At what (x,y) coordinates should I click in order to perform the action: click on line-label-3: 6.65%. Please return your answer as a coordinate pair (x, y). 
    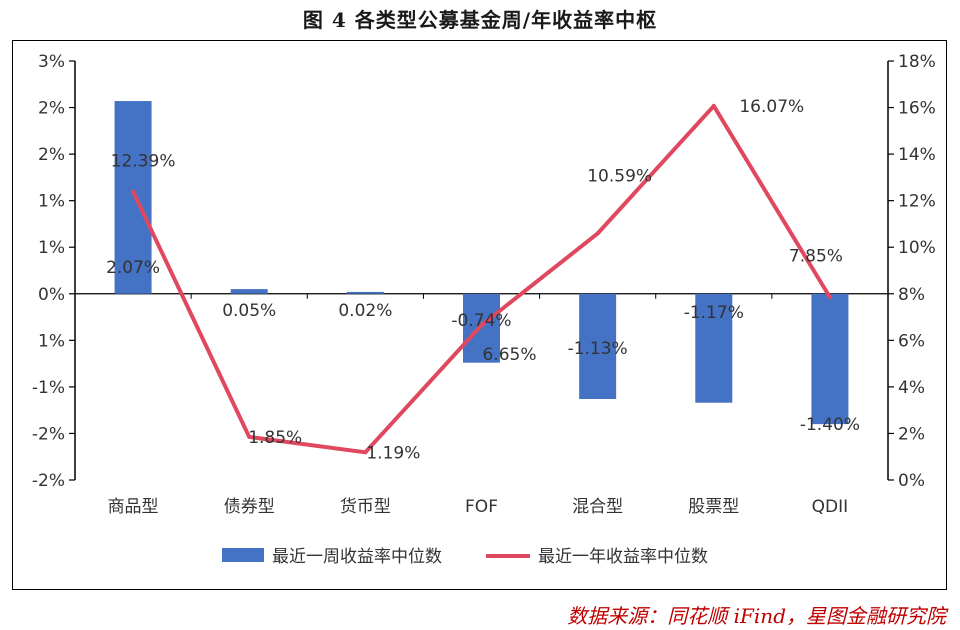
    Looking at the image, I should click on (509, 355).